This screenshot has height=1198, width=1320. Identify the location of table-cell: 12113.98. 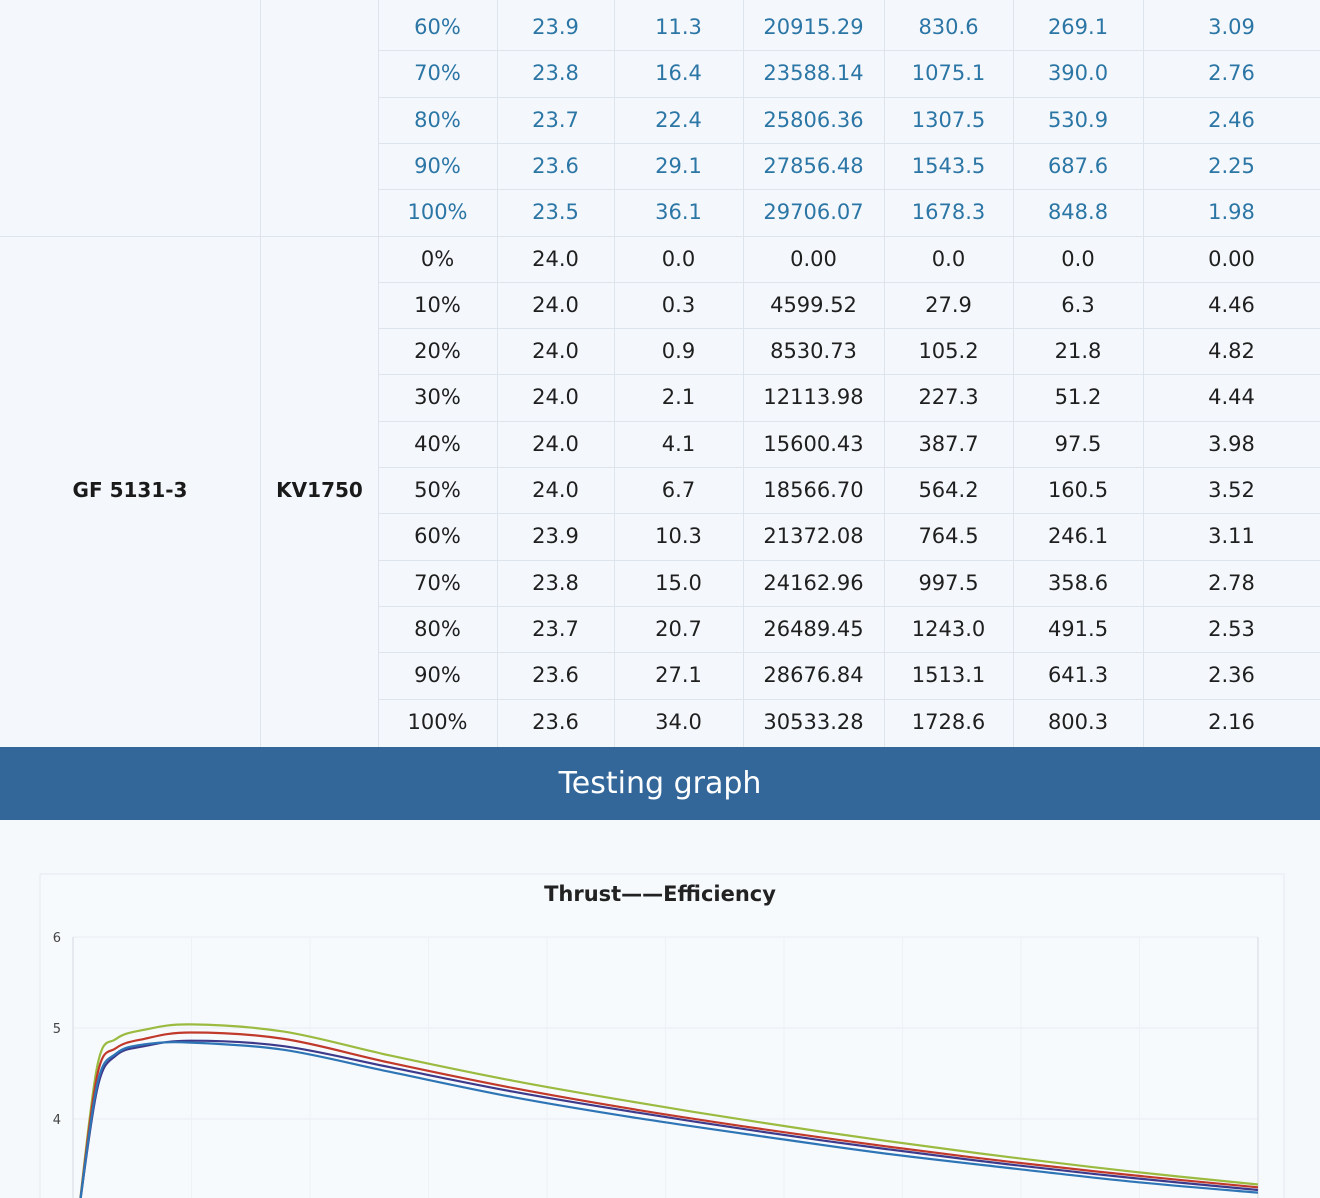
(813, 397).